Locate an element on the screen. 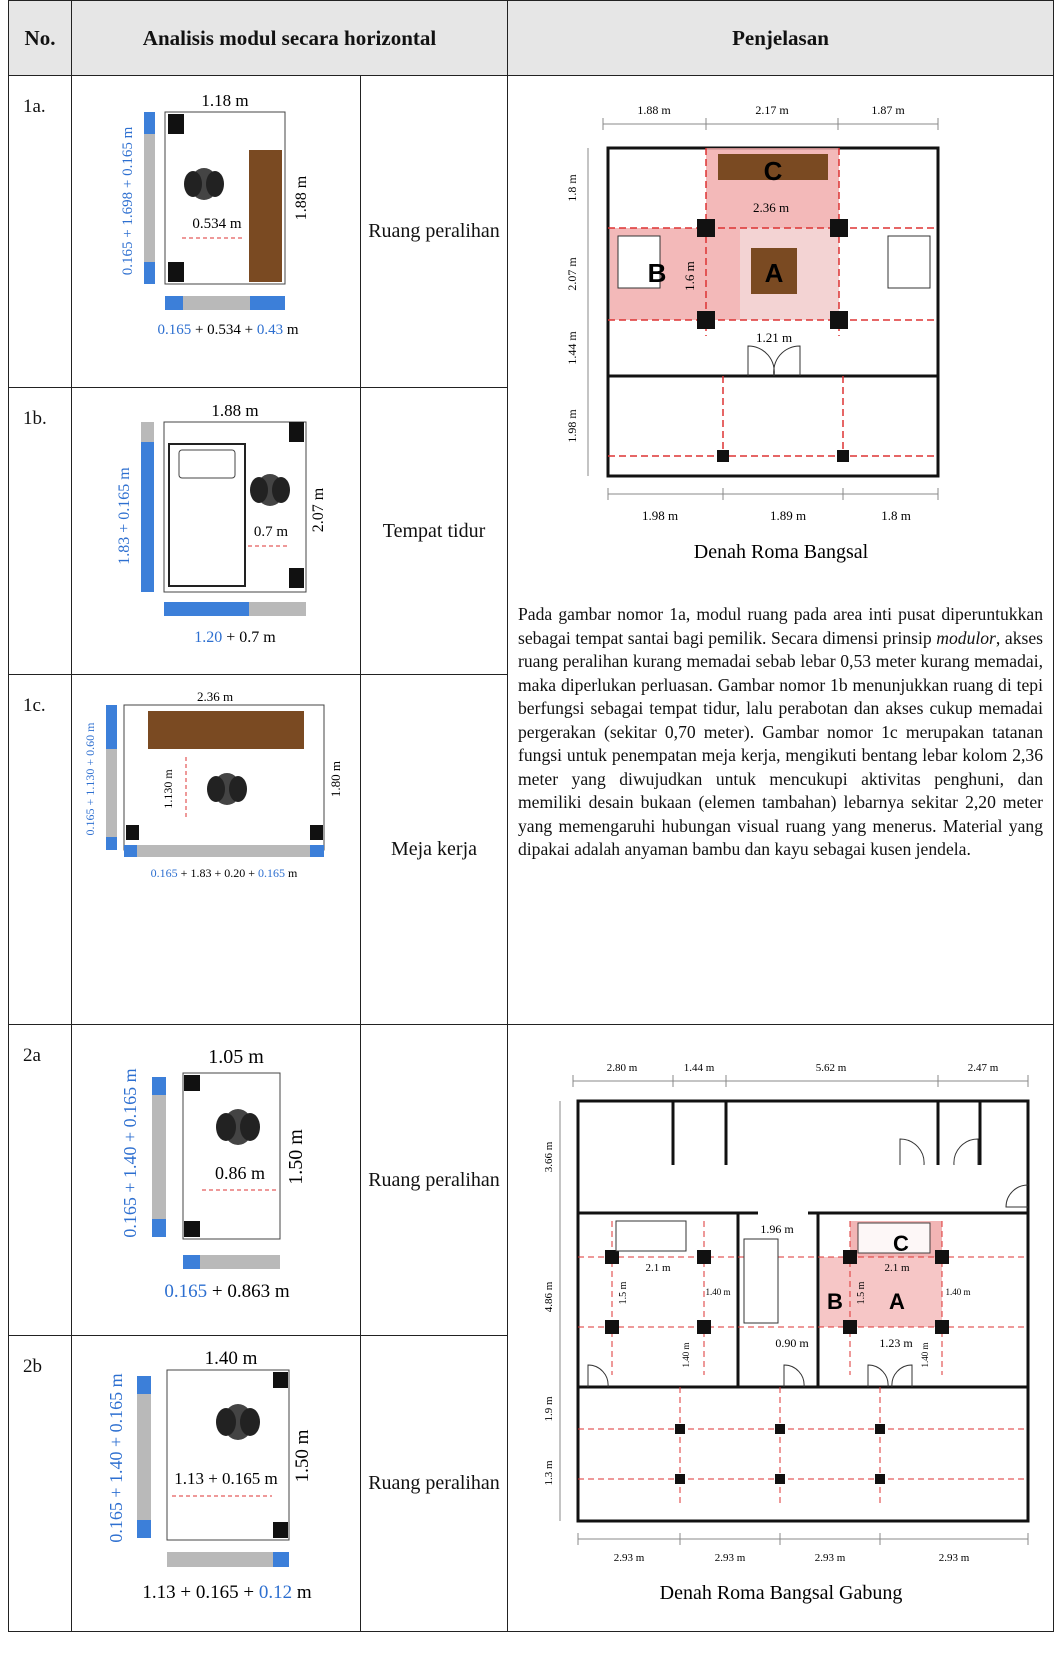  header-explanation: Penjelasan is located at coordinates (780, 38).